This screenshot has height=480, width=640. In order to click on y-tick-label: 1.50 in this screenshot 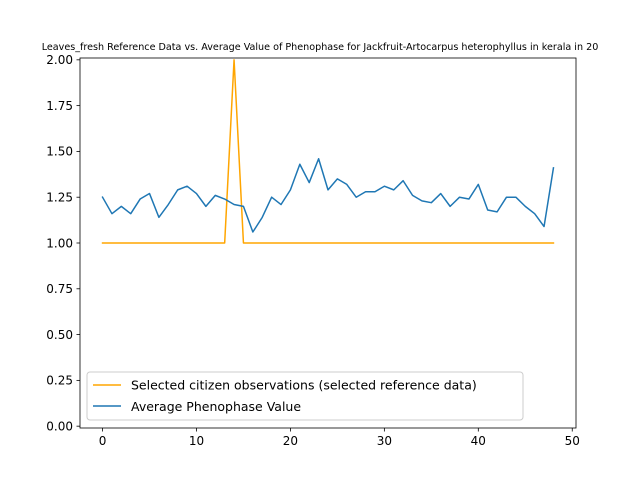, I will do `click(59, 152)`.